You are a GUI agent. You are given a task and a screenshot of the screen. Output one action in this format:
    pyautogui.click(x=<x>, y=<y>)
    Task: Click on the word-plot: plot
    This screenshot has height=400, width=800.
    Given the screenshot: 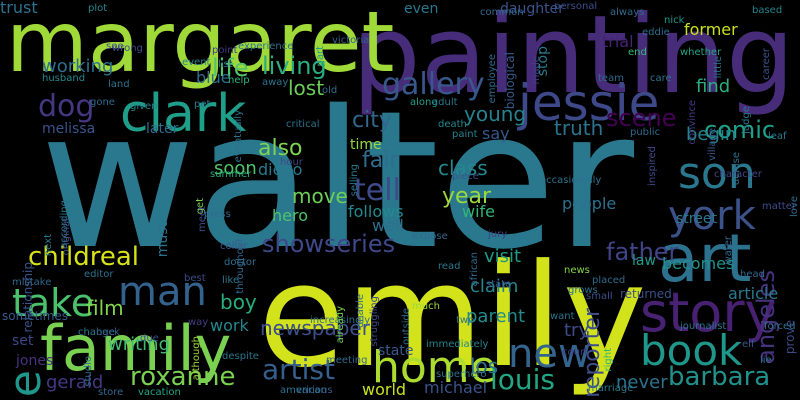 What is the action you would take?
    pyautogui.click(x=98, y=8)
    